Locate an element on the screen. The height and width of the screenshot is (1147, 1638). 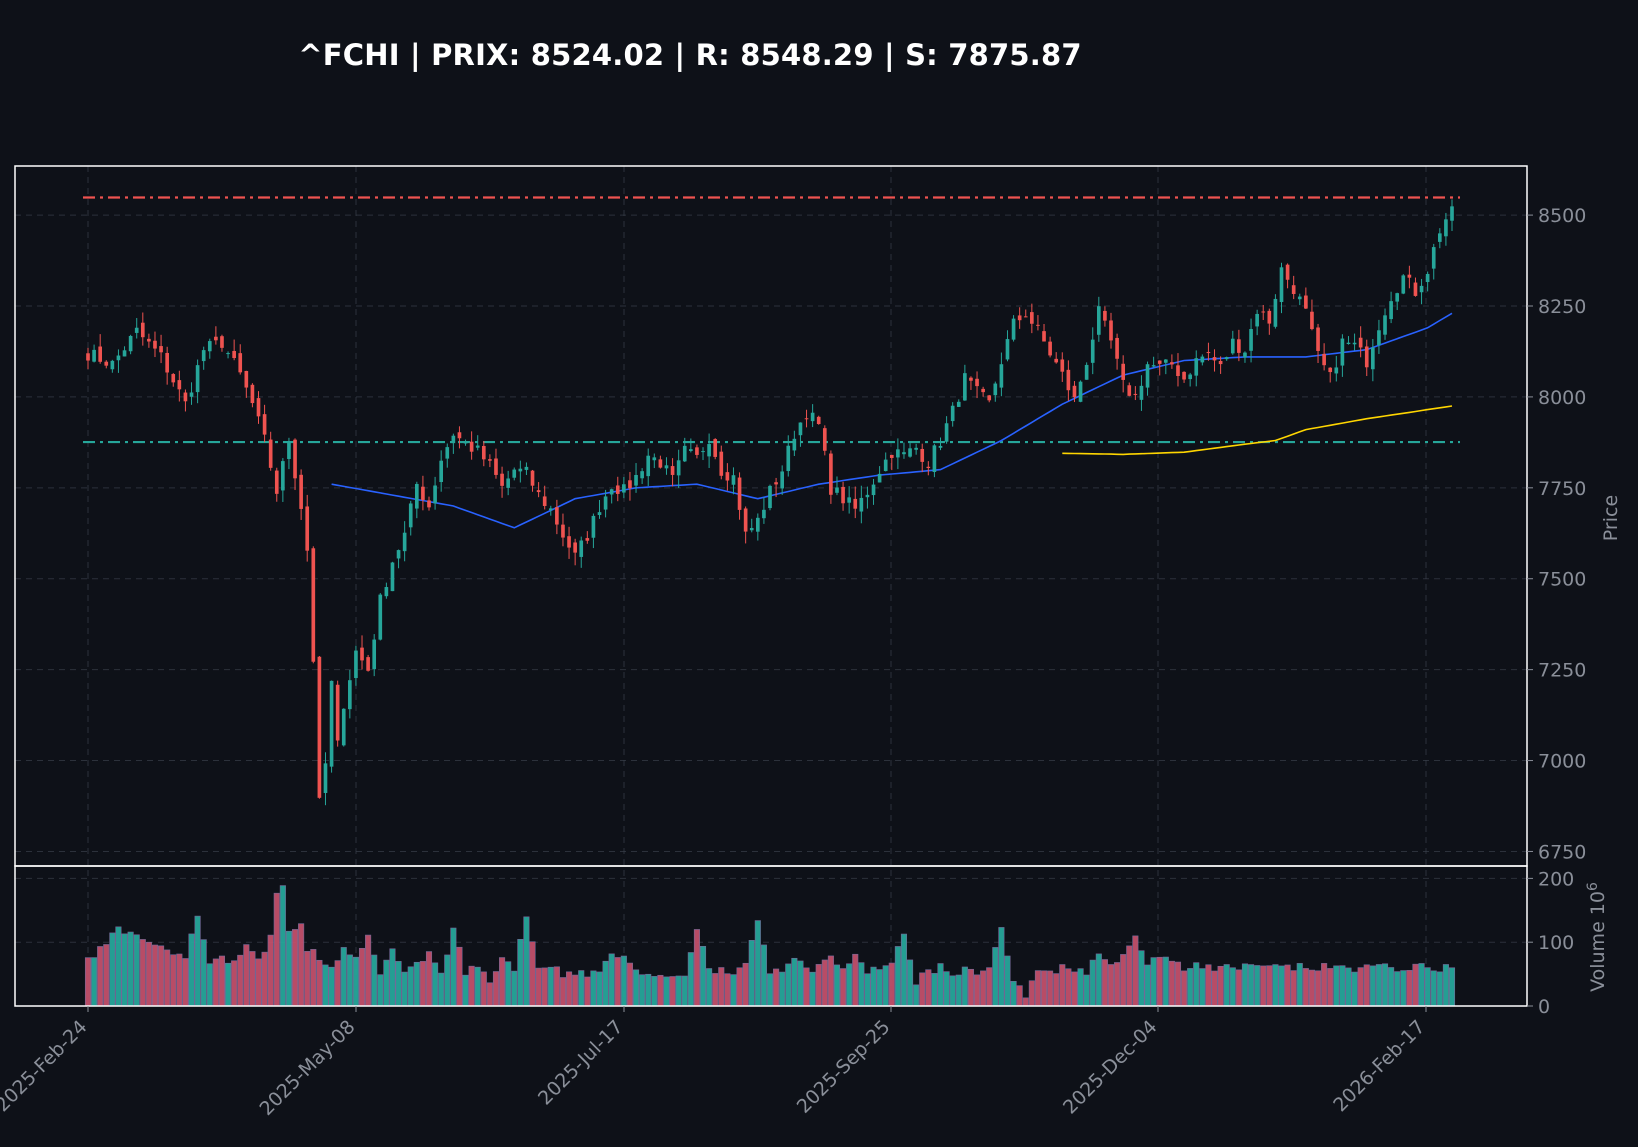
moving-averages is located at coordinates (892, 420).